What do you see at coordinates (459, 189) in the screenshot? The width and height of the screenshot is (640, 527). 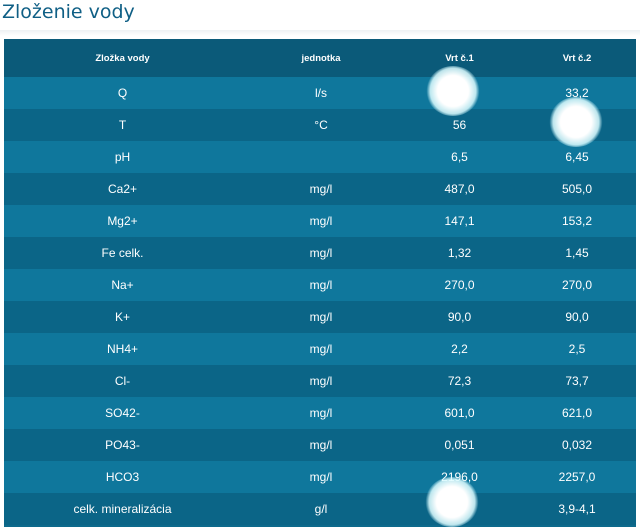 I see `cell-well-1: 487,0` at bounding box center [459, 189].